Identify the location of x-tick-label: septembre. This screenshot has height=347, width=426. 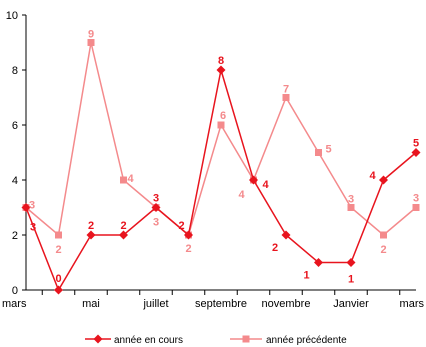
(221, 304).